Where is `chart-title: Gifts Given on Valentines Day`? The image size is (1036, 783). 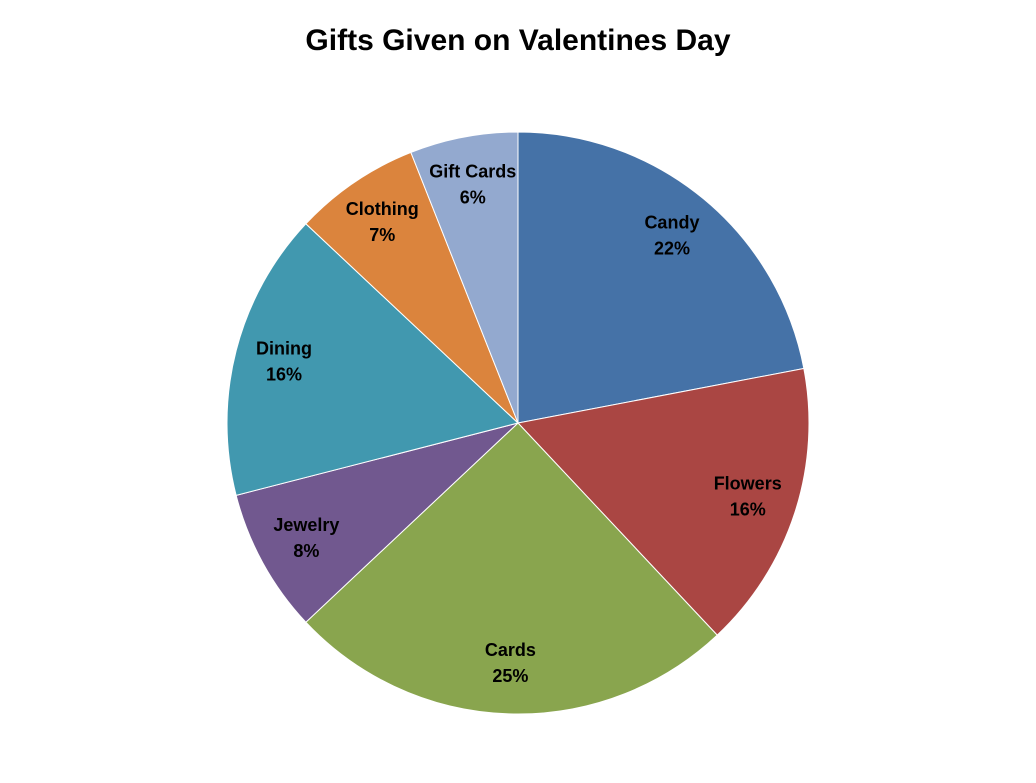 chart-title: Gifts Given on Valentines Day is located at coordinates (517, 40).